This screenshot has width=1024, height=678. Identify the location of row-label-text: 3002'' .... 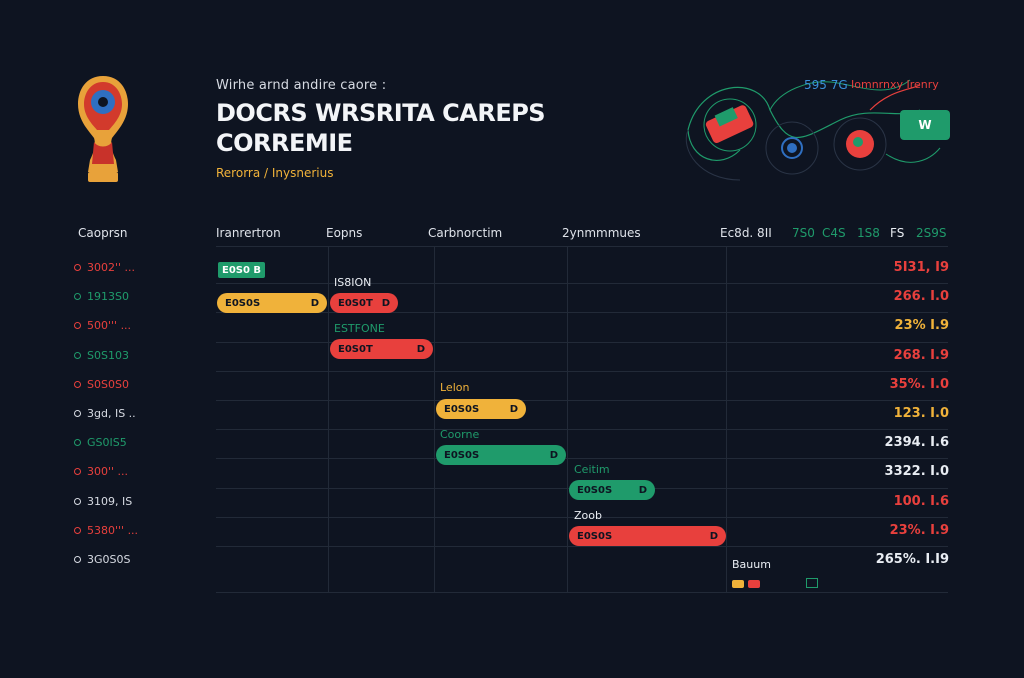
(111, 267).